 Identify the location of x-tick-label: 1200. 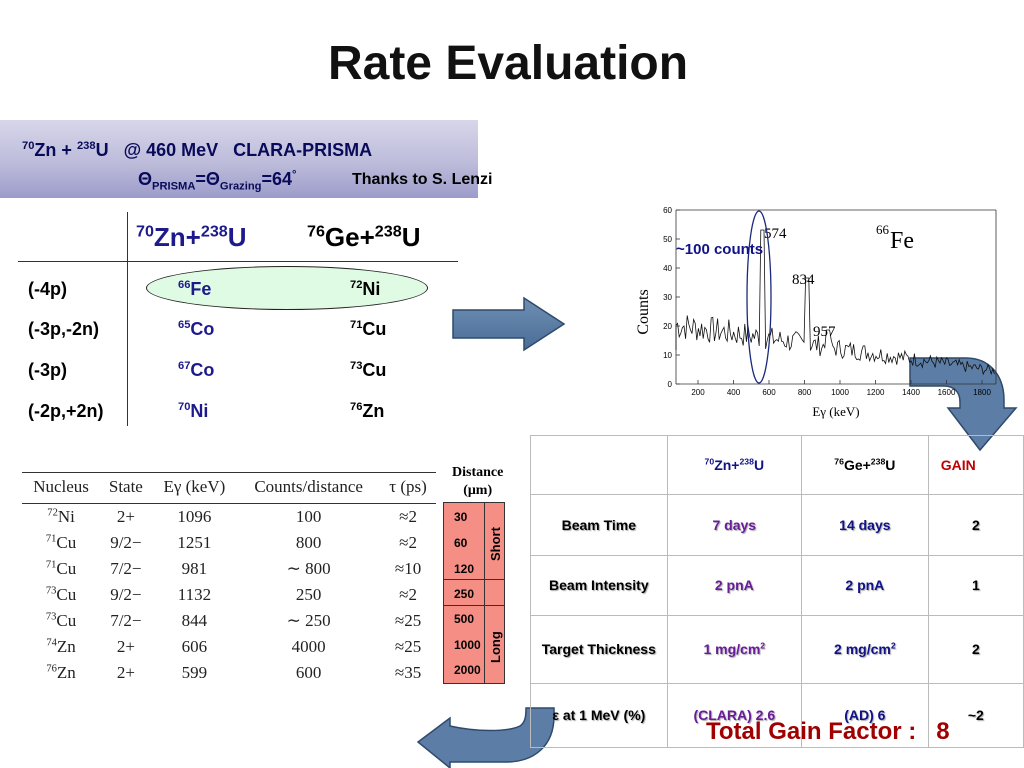
(876, 392).